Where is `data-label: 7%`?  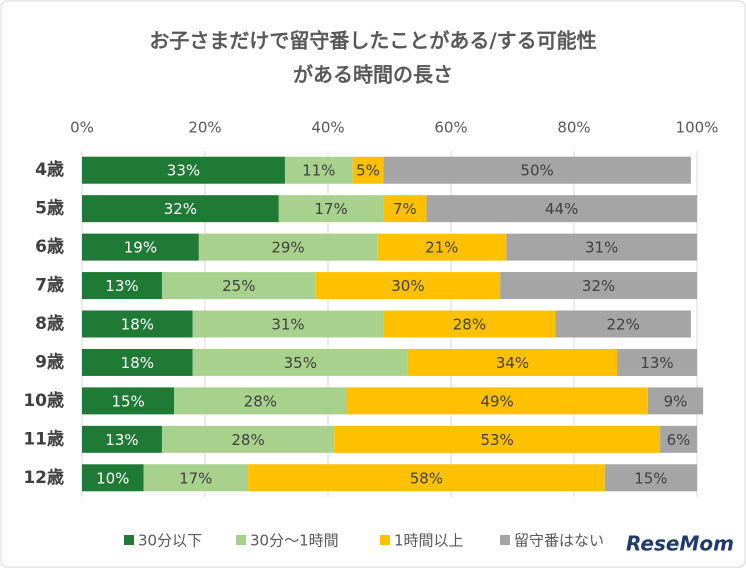
data-label: 7% is located at coordinates (405, 209).